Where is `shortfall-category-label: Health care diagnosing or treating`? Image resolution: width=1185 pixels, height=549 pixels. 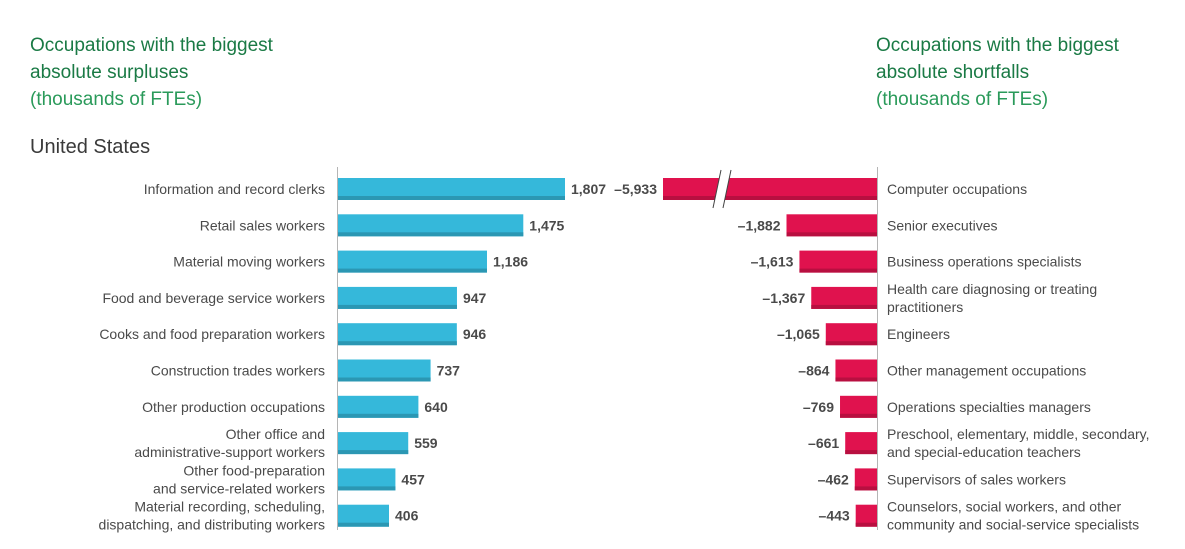
shortfall-category-label: Health care diagnosing or treating is located at coordinates (992, 289).